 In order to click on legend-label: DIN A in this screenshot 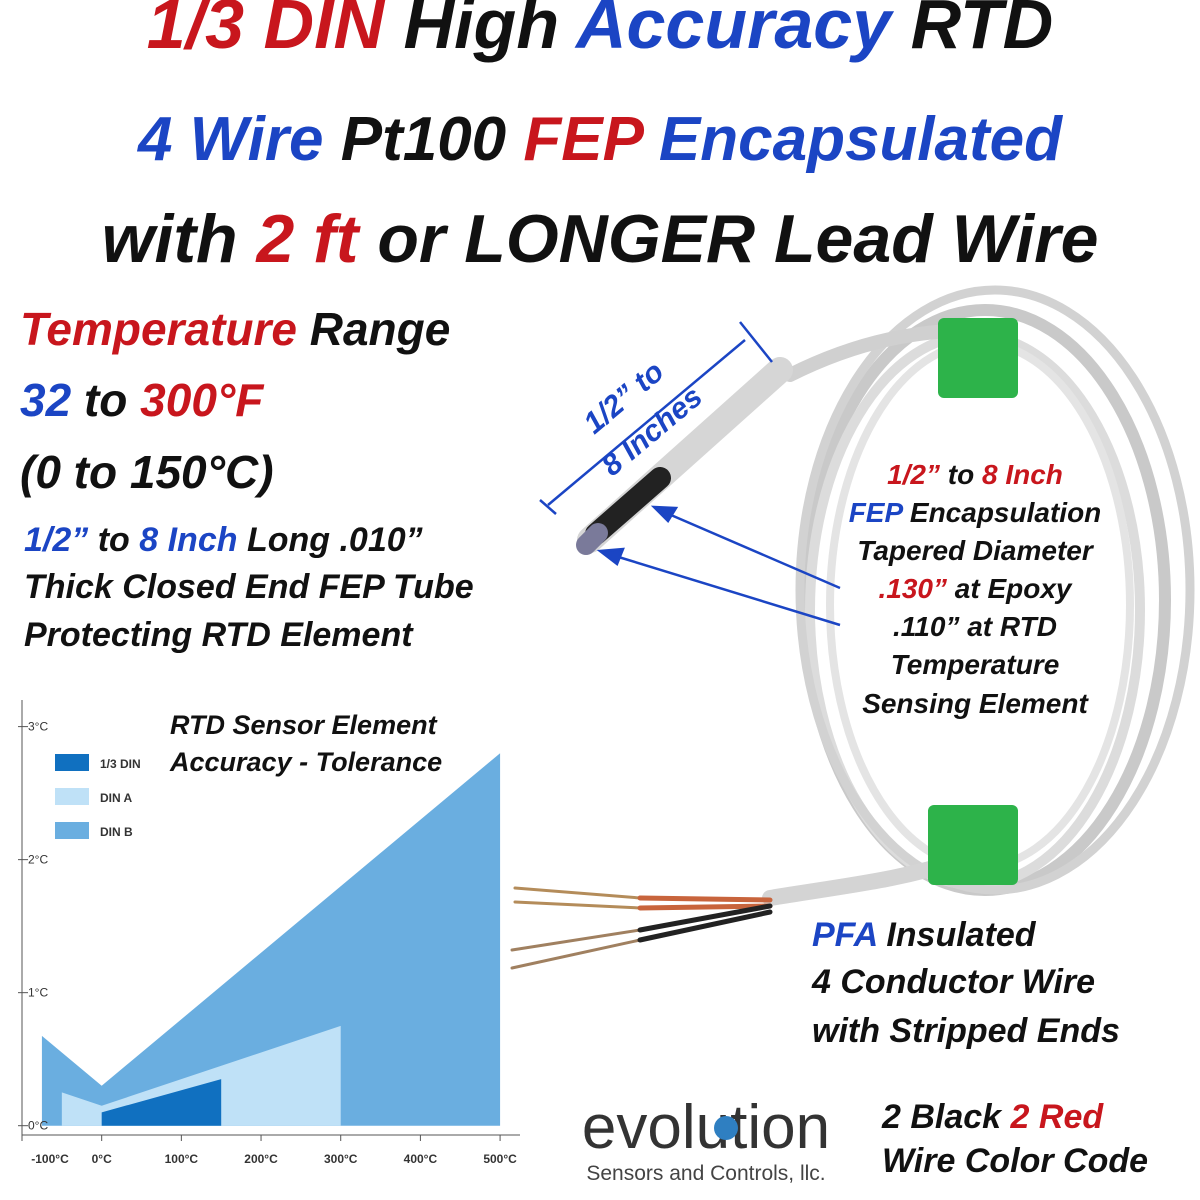, I will do `click(116, 798)`.